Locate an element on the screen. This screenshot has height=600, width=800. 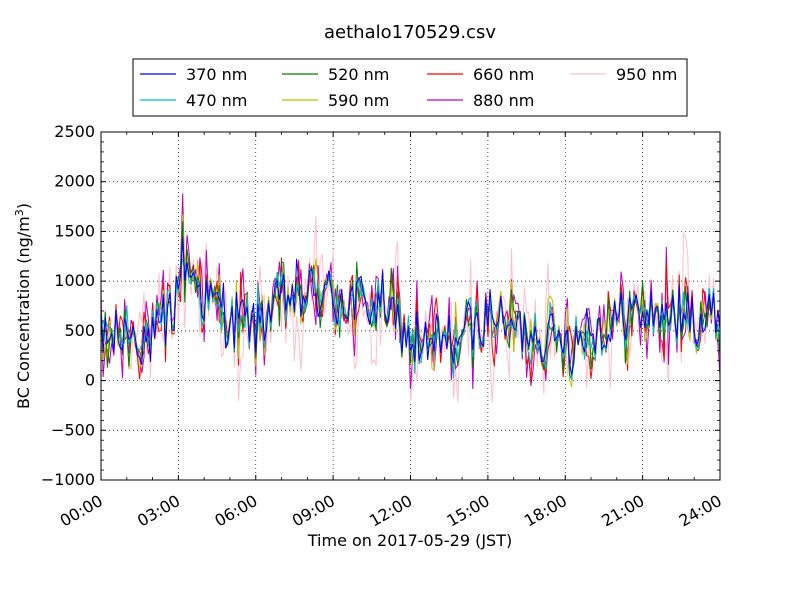
x-tick-label: 09:00 is located at coordinates (313, 511).